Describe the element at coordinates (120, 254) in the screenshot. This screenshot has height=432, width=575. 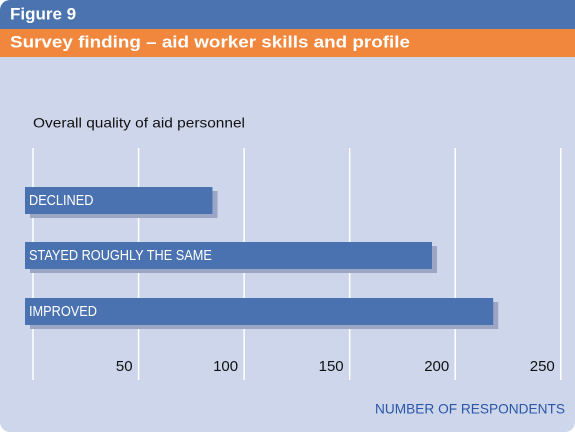
I see `bar-label: STAYED ROUGHLY THE SAME` at that location.